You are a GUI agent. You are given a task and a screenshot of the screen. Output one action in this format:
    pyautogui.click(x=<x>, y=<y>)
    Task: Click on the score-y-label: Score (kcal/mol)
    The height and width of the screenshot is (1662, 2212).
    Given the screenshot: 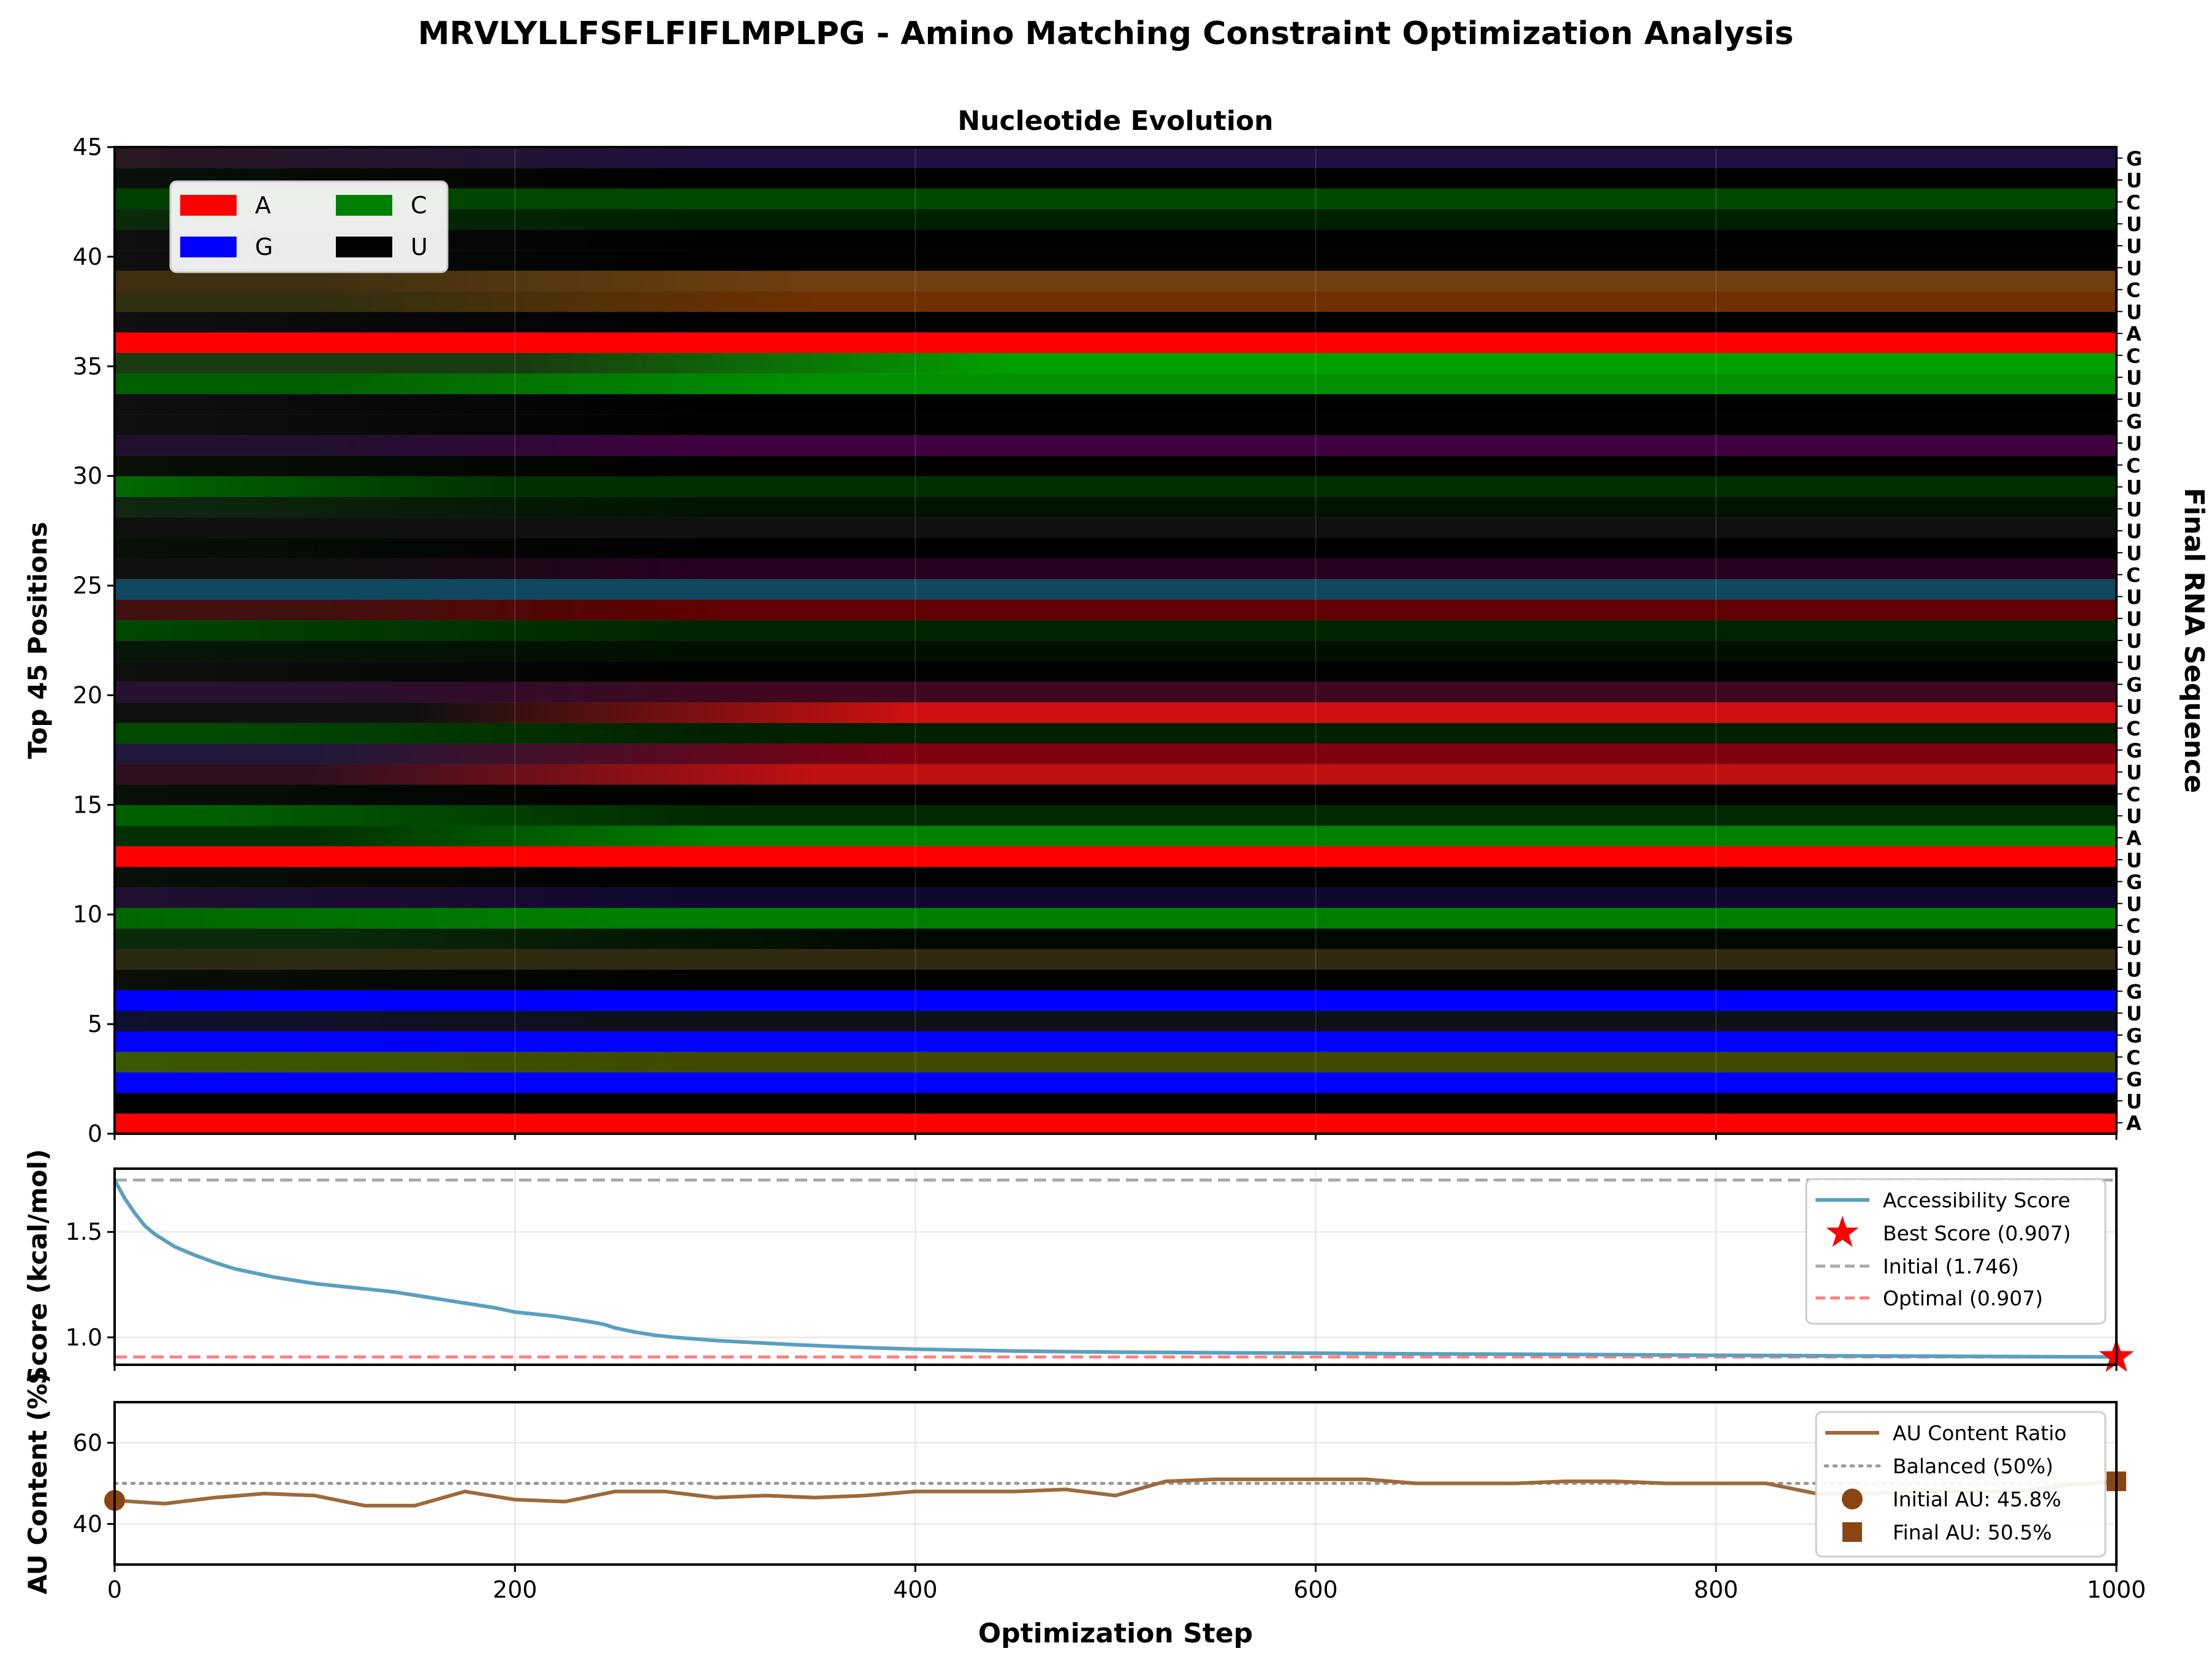 What is the action you would take?
    pyautogui.click(x=38, y=1267)
    